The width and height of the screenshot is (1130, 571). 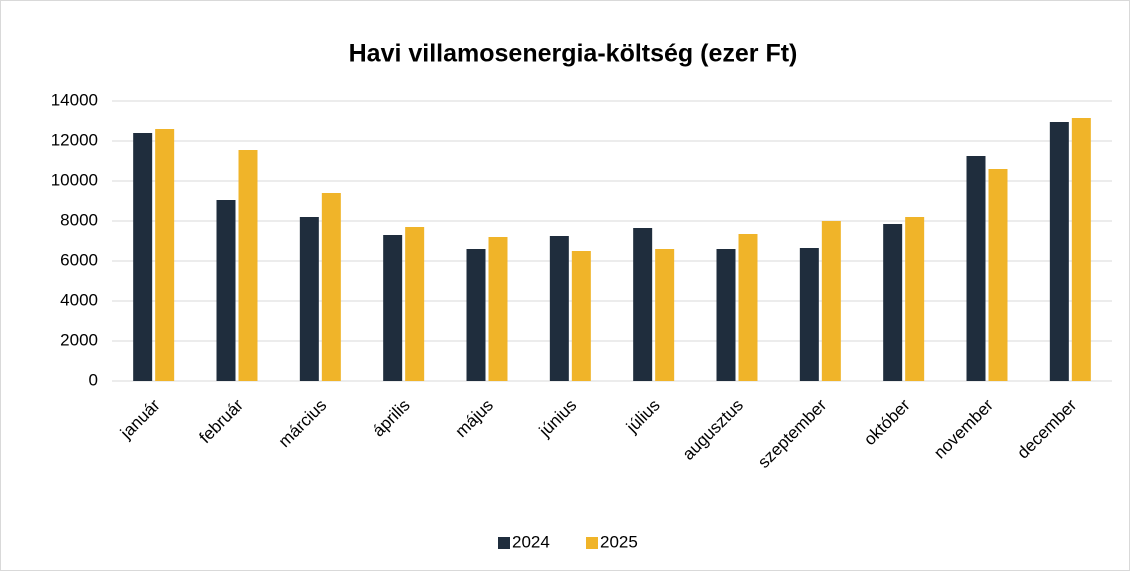 What do you see at coordinates (619, 541) in the screenshot?
I see `legend-label: 2025` at bounding box center [619, 541].